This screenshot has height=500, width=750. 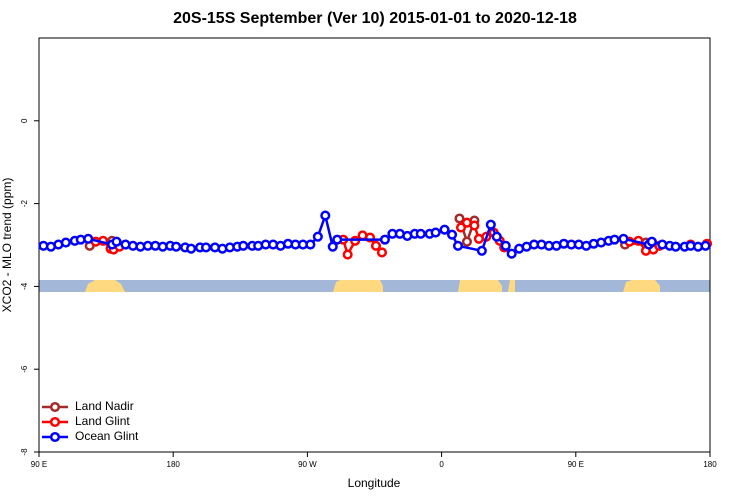 What do you see at coordinates (104, 406) in the screenshot?
I see `legend-label: Land Nadir` at bounding box center [104, 406].